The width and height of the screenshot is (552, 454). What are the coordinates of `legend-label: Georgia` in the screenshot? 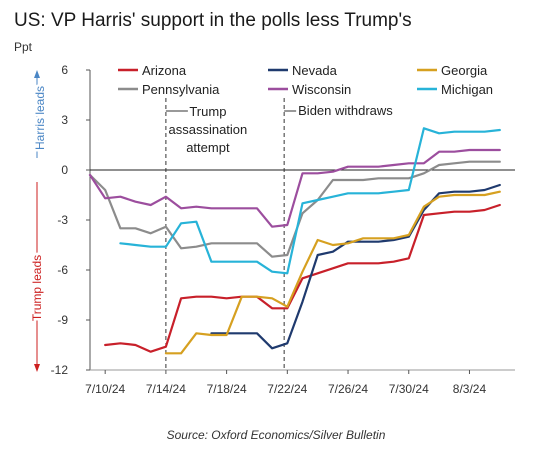 It's located at (464, 70).